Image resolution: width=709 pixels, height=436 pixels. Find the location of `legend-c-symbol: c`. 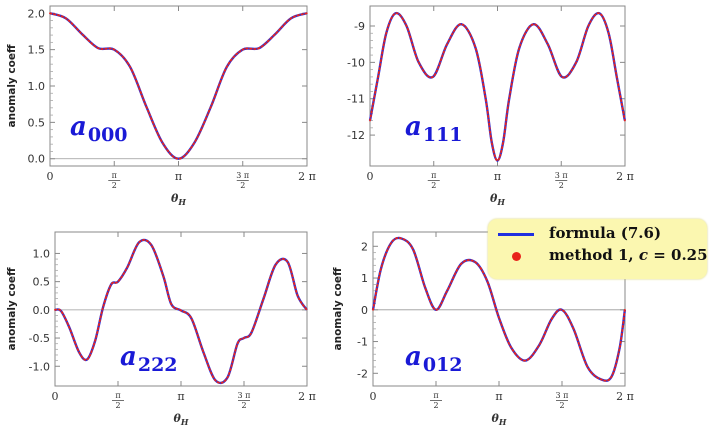

legend-c-symbol: c is located at coordinates (643, 255).